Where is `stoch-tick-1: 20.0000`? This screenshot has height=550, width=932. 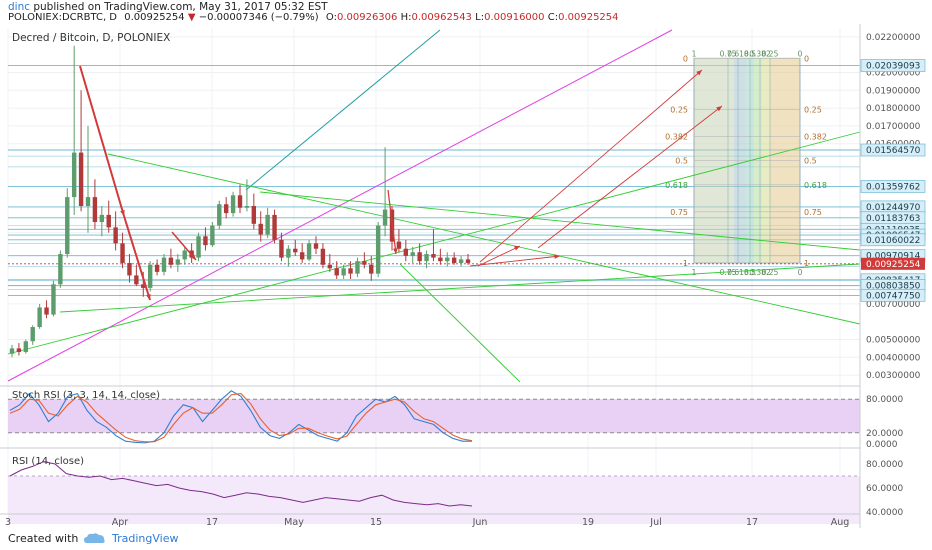 stoch-tick-1: 20.0000 is located at coordinates (884, 434).